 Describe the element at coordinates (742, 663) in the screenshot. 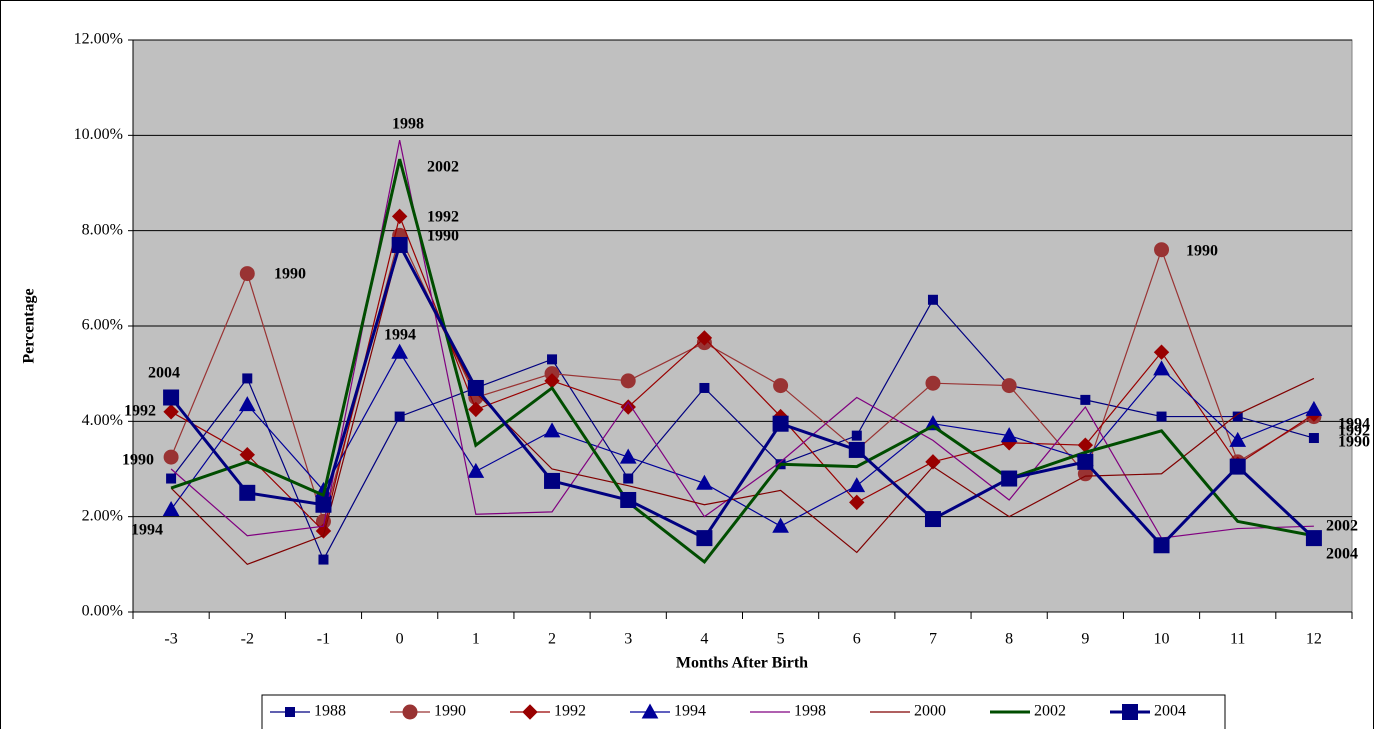

I see `x-axis-title: Months After Birth` at that location.